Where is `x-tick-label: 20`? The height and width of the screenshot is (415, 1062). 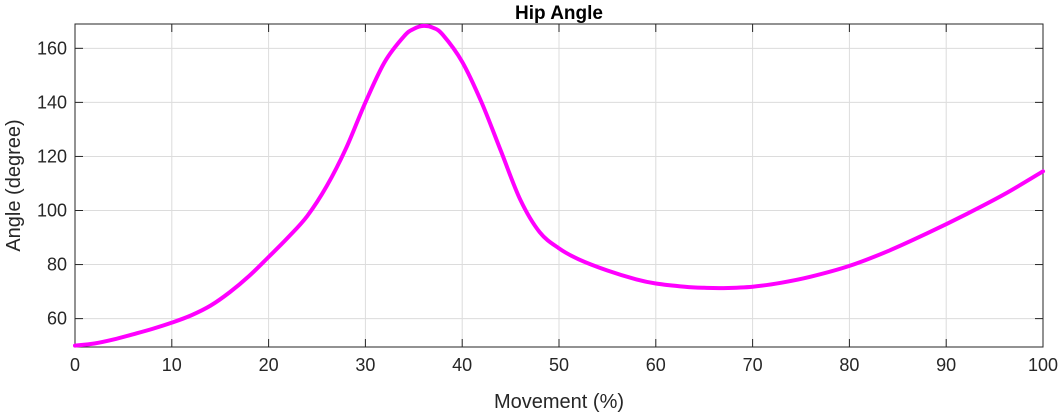 x-tick-label: 20 is located at coordinates (269, 365).